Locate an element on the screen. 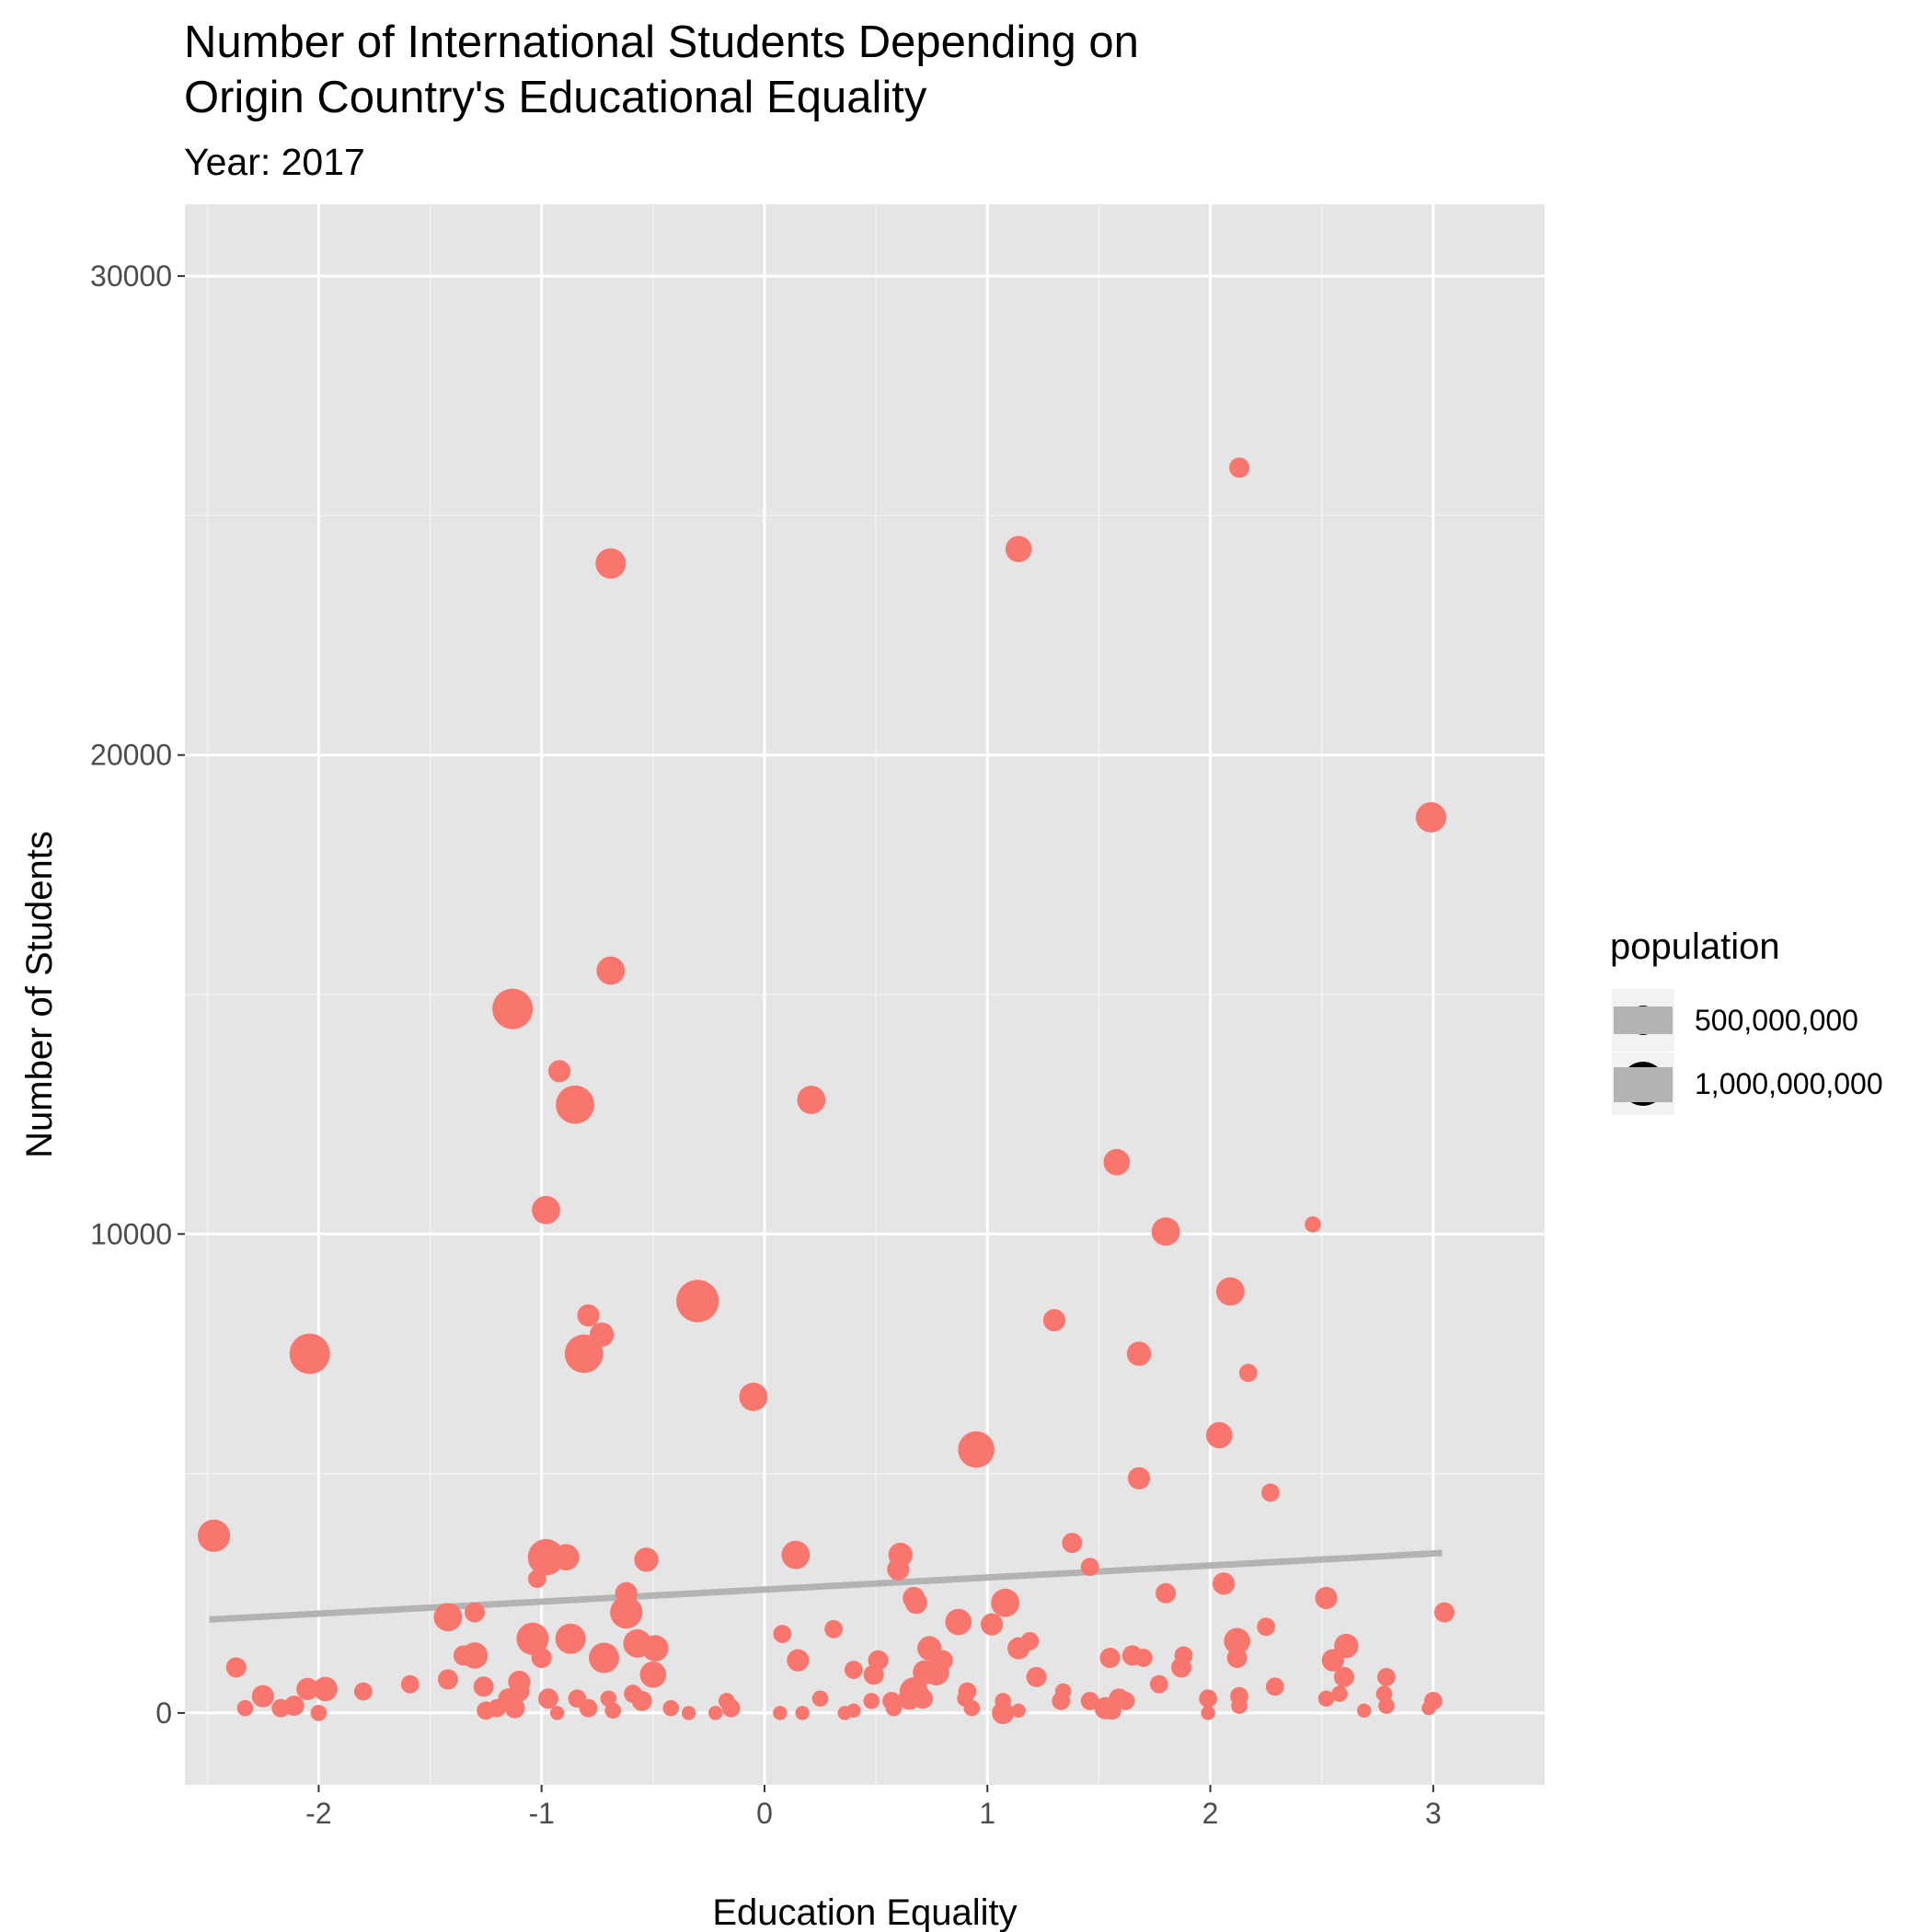  x-tick-label: 1 is located at coordinates (987, 1813).